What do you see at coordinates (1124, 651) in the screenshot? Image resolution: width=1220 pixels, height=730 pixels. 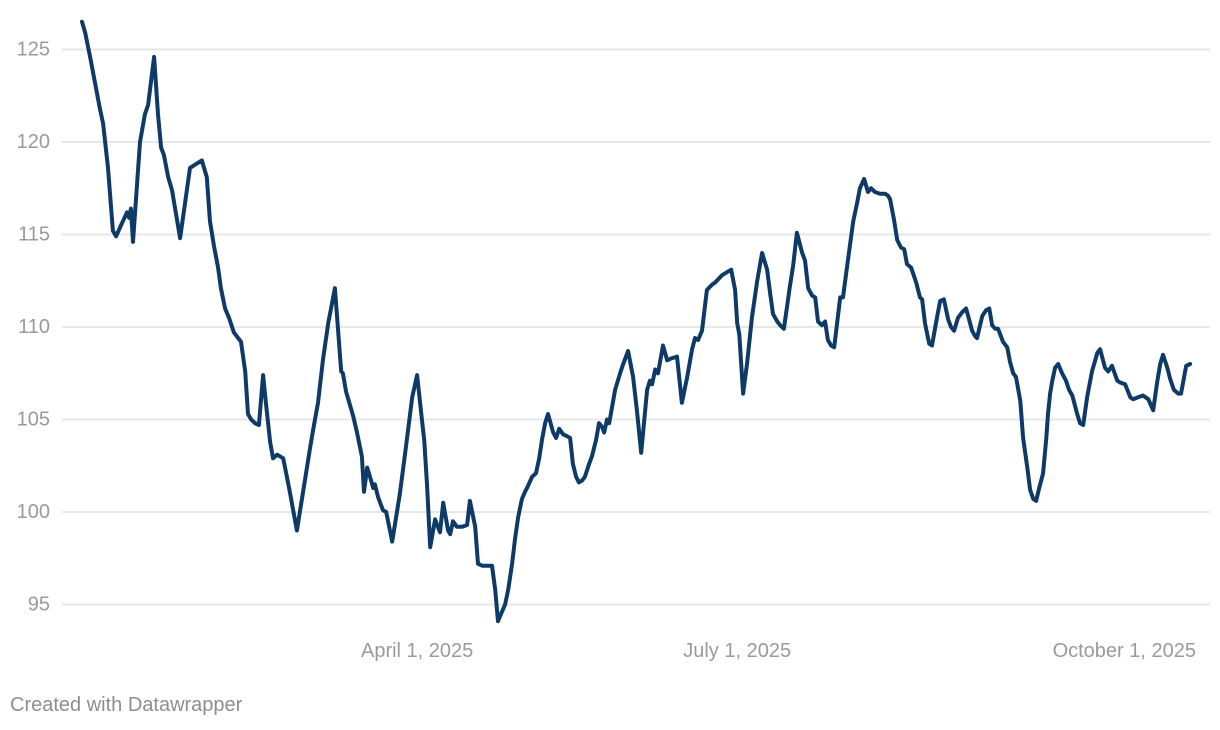 I see `x-tick-label: October 1, 2025` at bounding box center [1124, 651].